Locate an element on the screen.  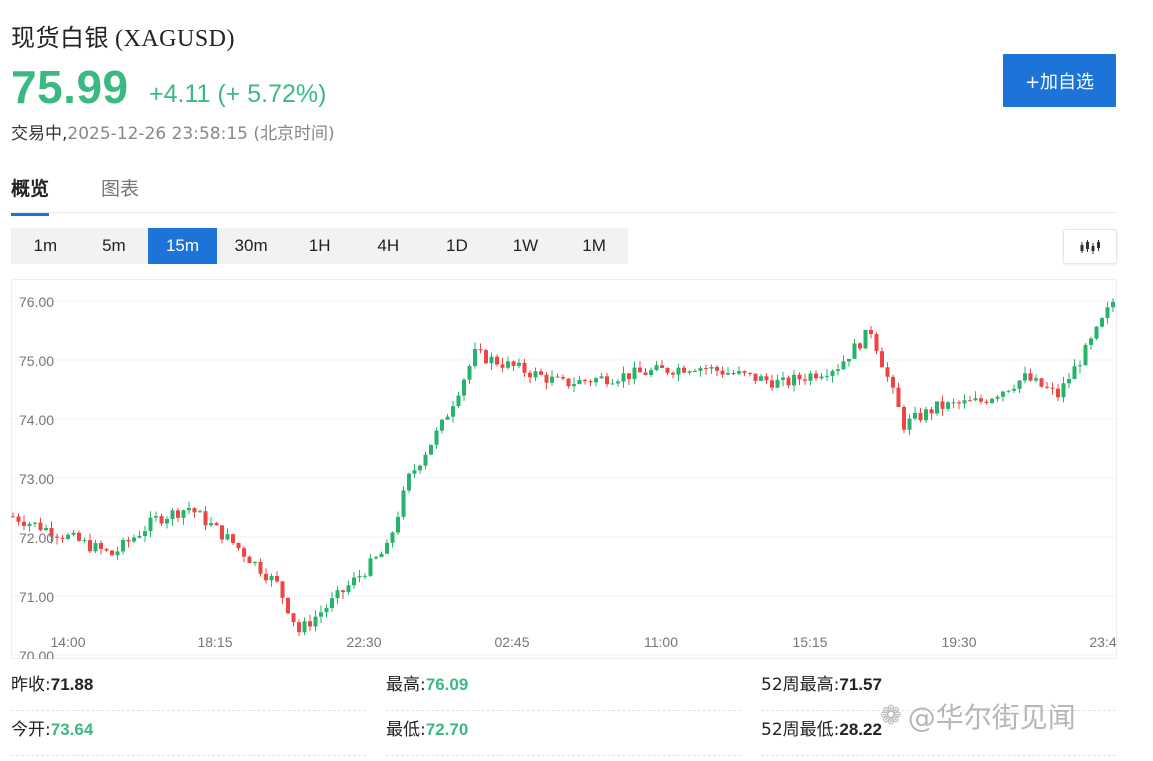
stat-open: 今开:73.64 is located at coordinates (188, 735).